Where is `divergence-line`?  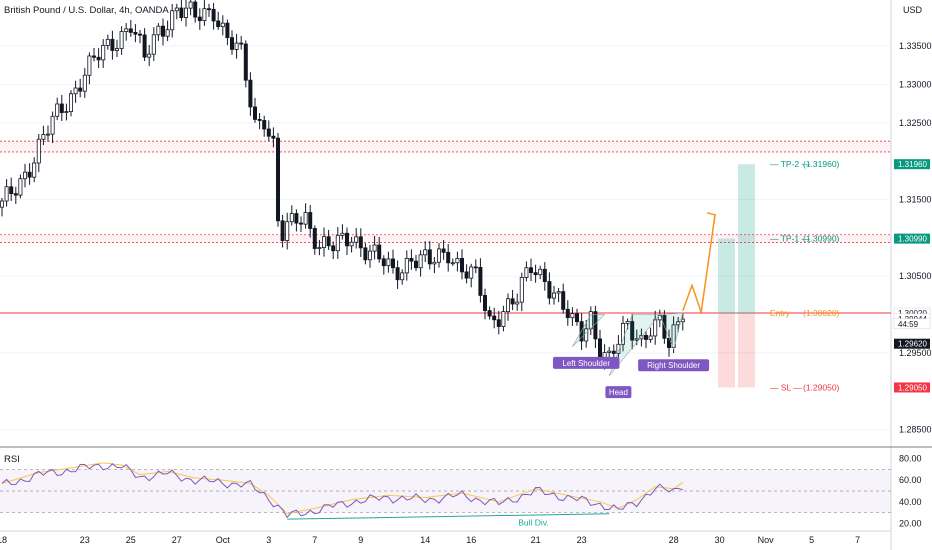
divergence-line is located at coordinates (448, 516).